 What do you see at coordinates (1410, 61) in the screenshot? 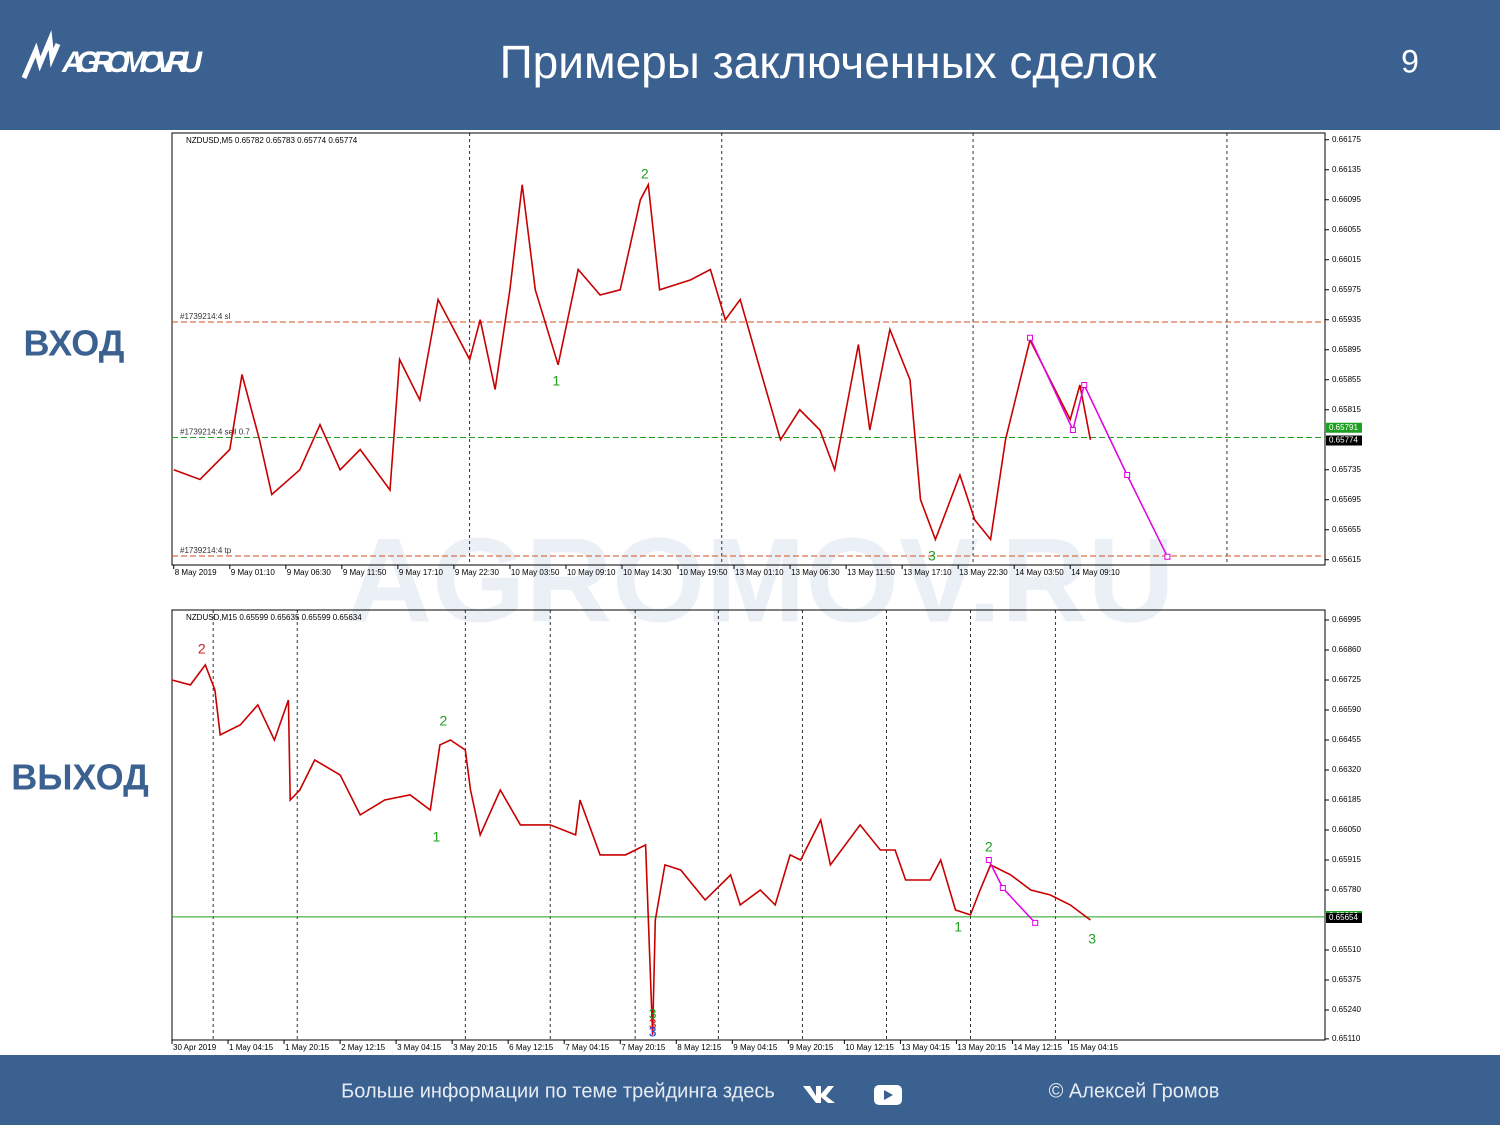
I see `page-number: 9` at bounding box center [1410, 61].